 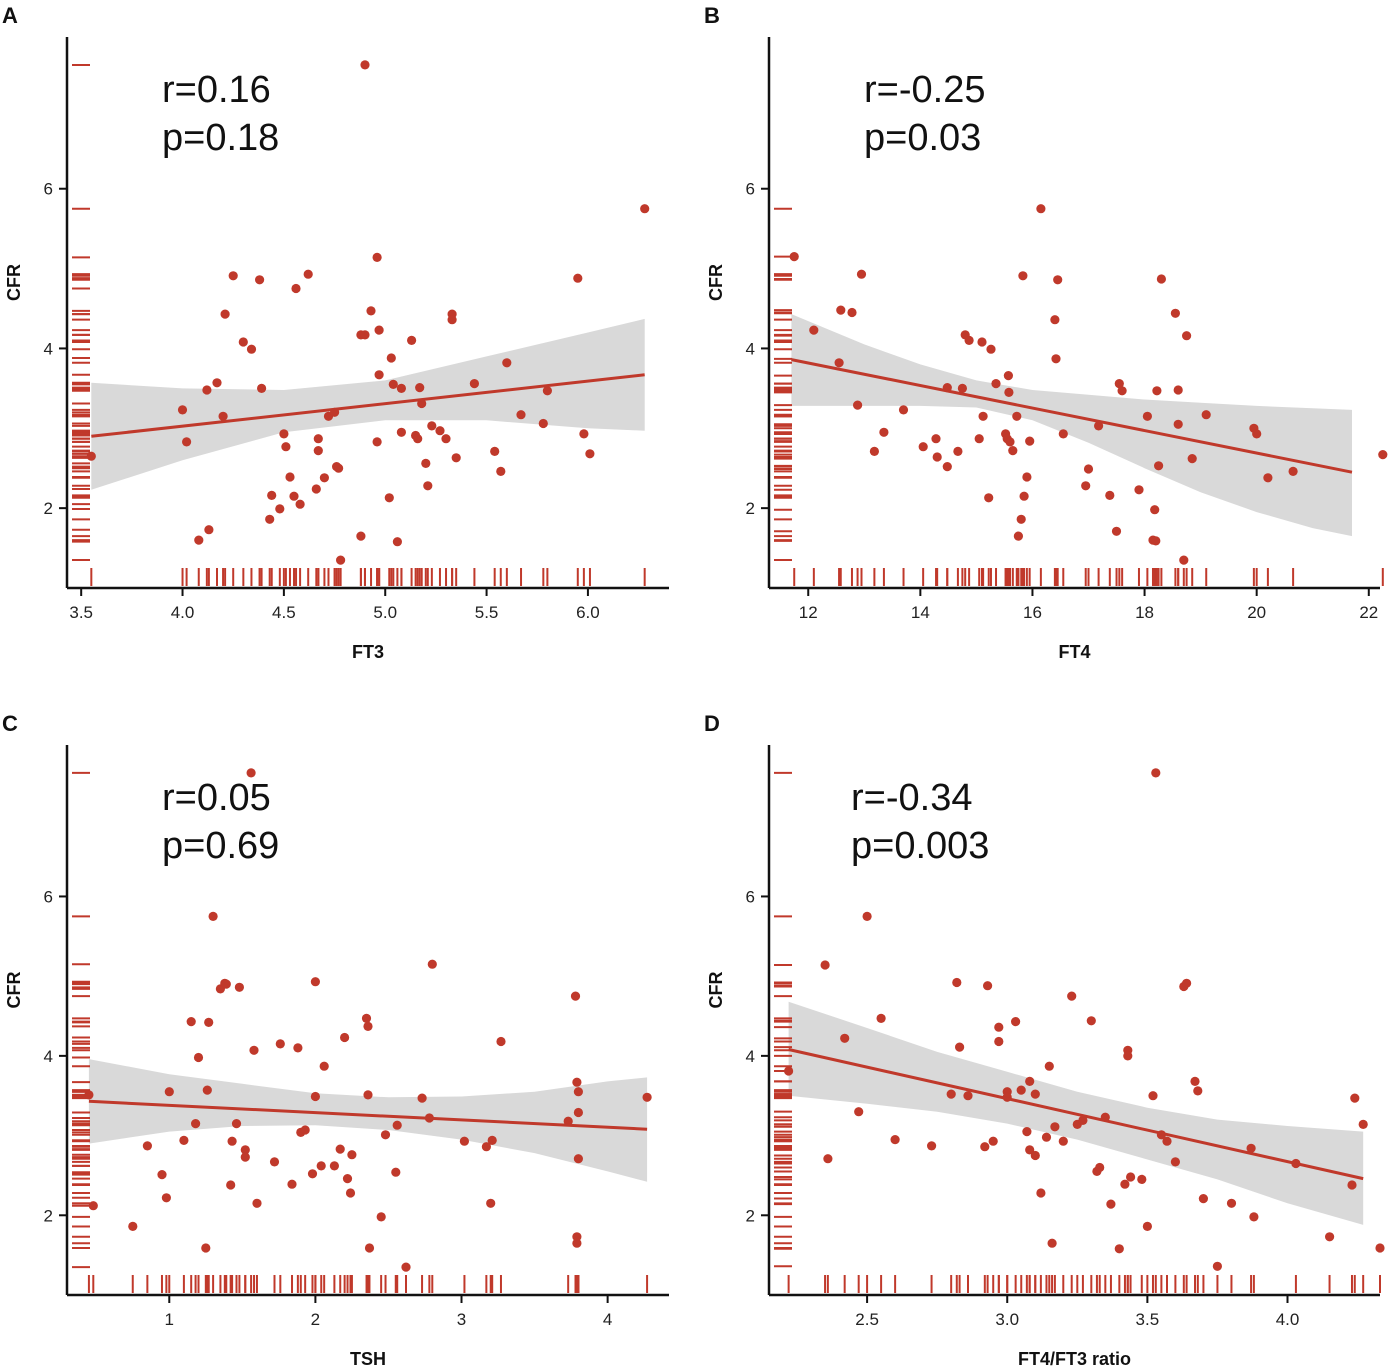 I want to click on x-tick-label: 16, so click(x=1032, y=612).